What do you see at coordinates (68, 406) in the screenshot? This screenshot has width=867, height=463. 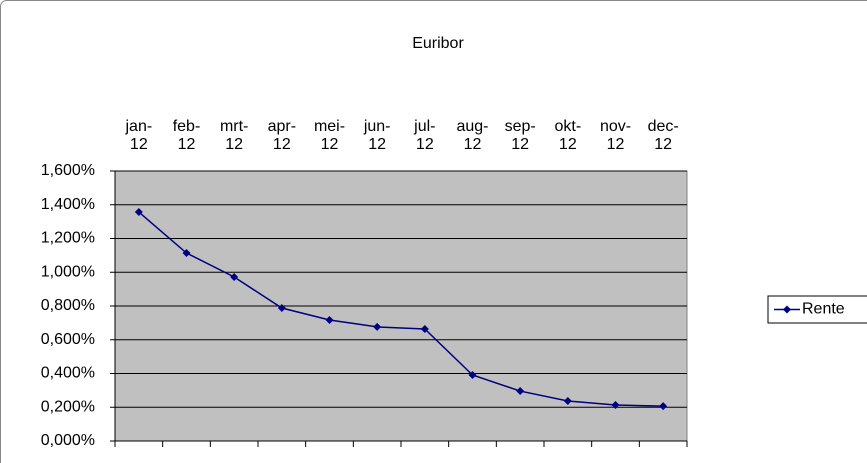 I see `y-tick-label: 0,200%` at bounding box center [68, 406].